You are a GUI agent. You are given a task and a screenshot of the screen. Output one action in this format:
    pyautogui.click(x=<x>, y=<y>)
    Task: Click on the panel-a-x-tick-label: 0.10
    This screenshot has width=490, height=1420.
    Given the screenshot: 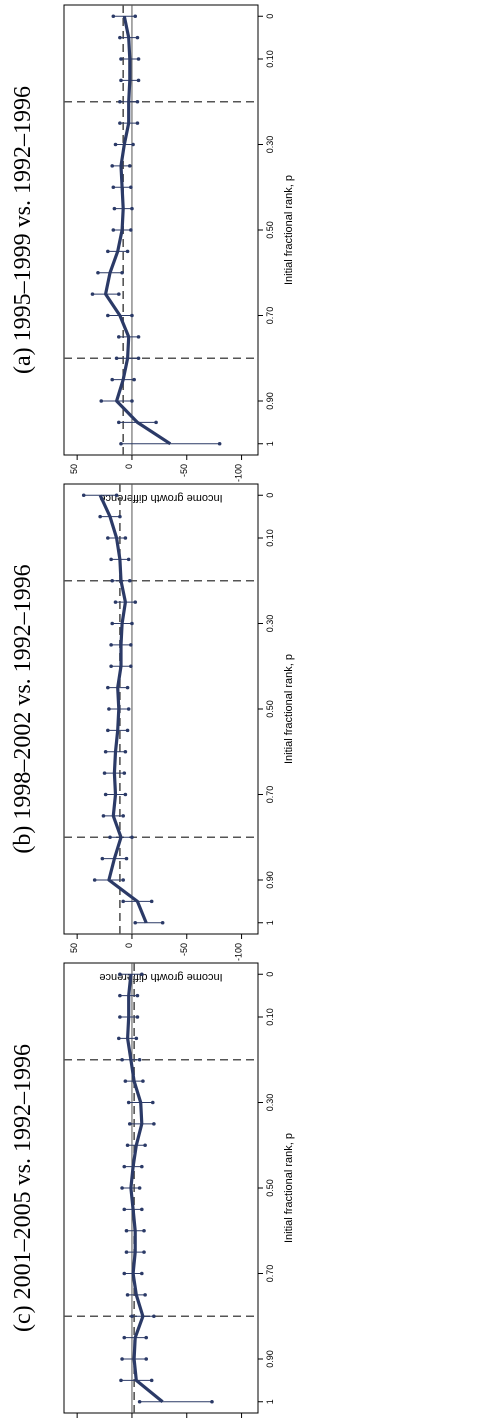 What is the action you would take?
    pyautogui.click(x=270, y=59)
    